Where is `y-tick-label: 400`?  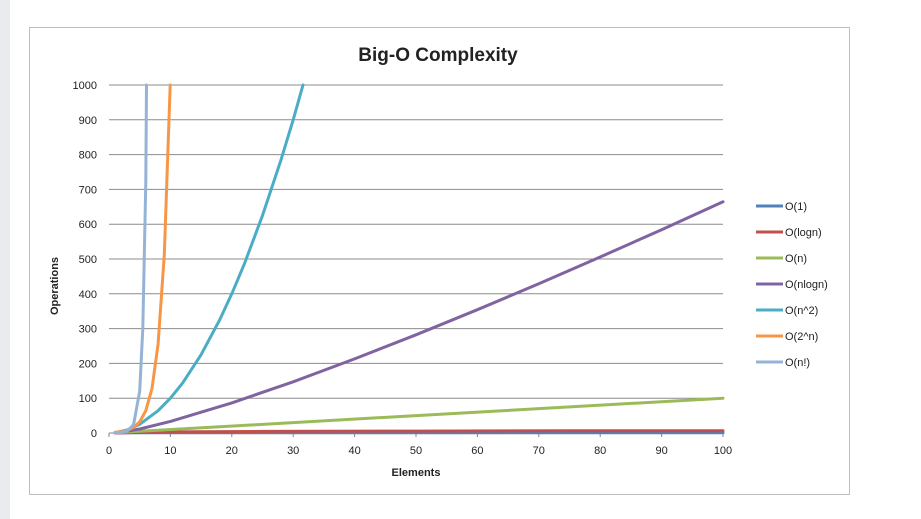 y-tick-label: 400 is located at coordinates (88, 295).